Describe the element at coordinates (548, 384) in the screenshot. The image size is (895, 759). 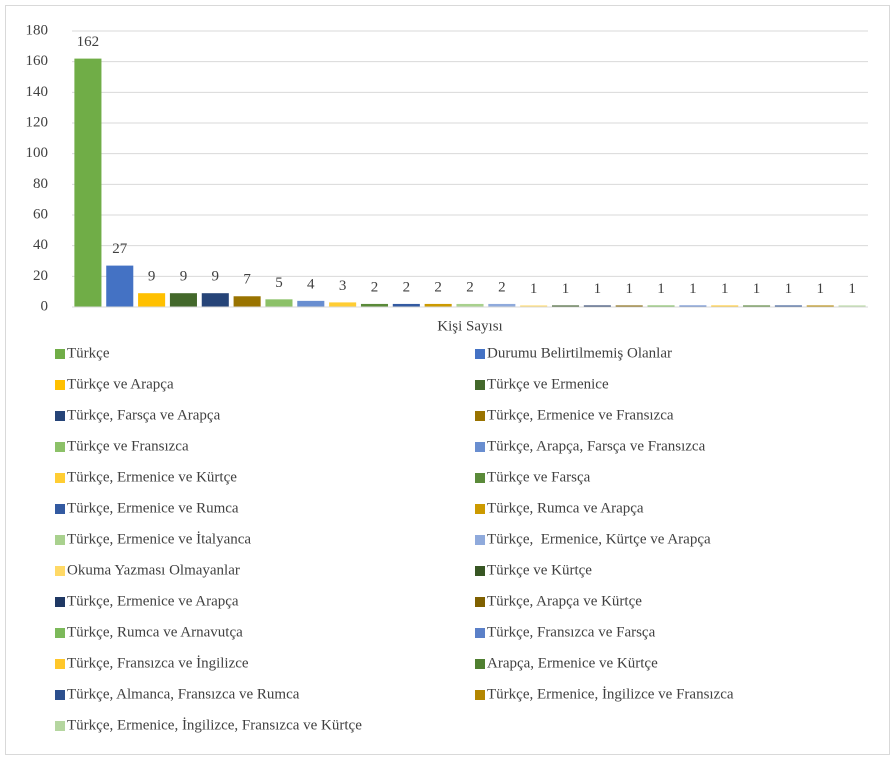
I see `legend-label: Türkçe ve Ermenice` at that location.